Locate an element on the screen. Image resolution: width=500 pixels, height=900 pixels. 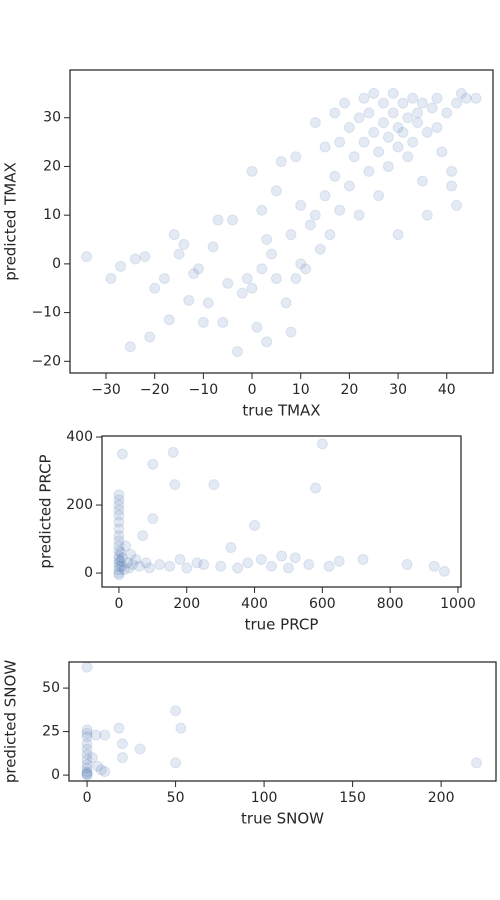
x-tick-label: 30 is located at coordinates (398, 390).